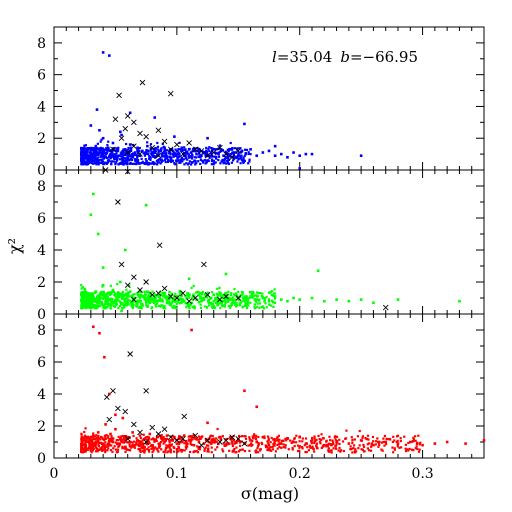 This screenshot has height=512, width=512. What do you see at coordinates (422, 474) in the screenshot?
I see `x-tick-label: 0.3` at bounding box center [422, 474].